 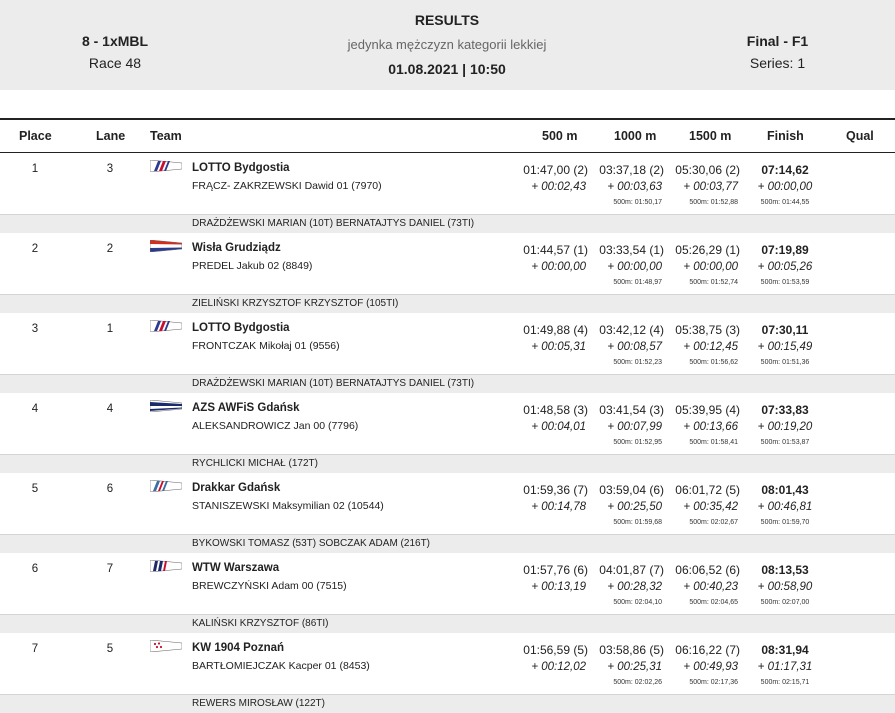 What do you see at coordinates (558, 587) in the screenshot?
I see `split-500m-diff: + 00:13,19` at bounding box center [558, 587].